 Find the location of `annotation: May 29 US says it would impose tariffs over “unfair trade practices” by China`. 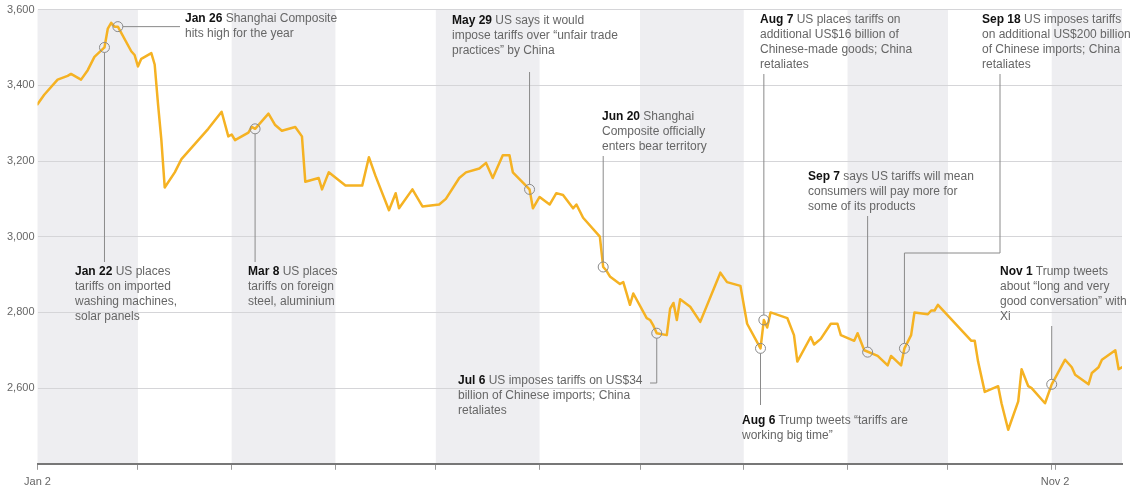

annotation: May 29 US says it would impose tariffs over “unfair trade practices” by China is located at coordinates (535, 35).